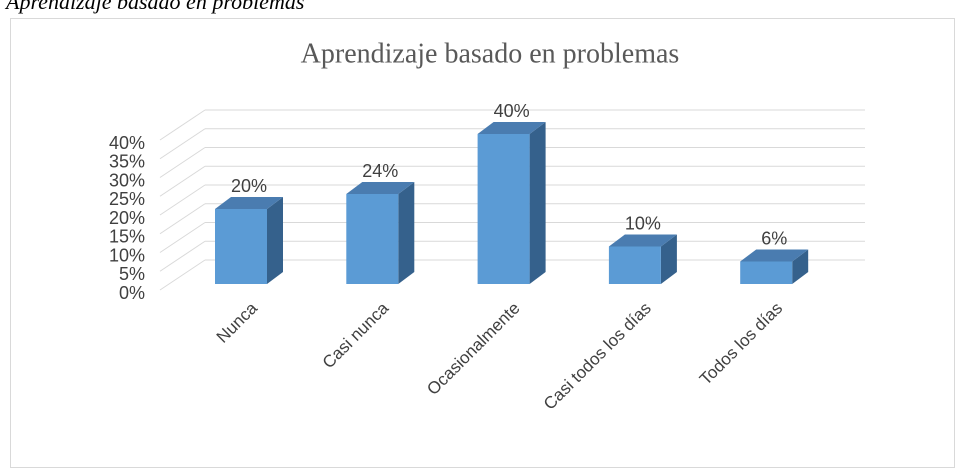  What do you see at coordinates (154, 7) in the screenshot?
I see `caption: Aprendizaje basado en problemas` at bounding box center [154, 7].